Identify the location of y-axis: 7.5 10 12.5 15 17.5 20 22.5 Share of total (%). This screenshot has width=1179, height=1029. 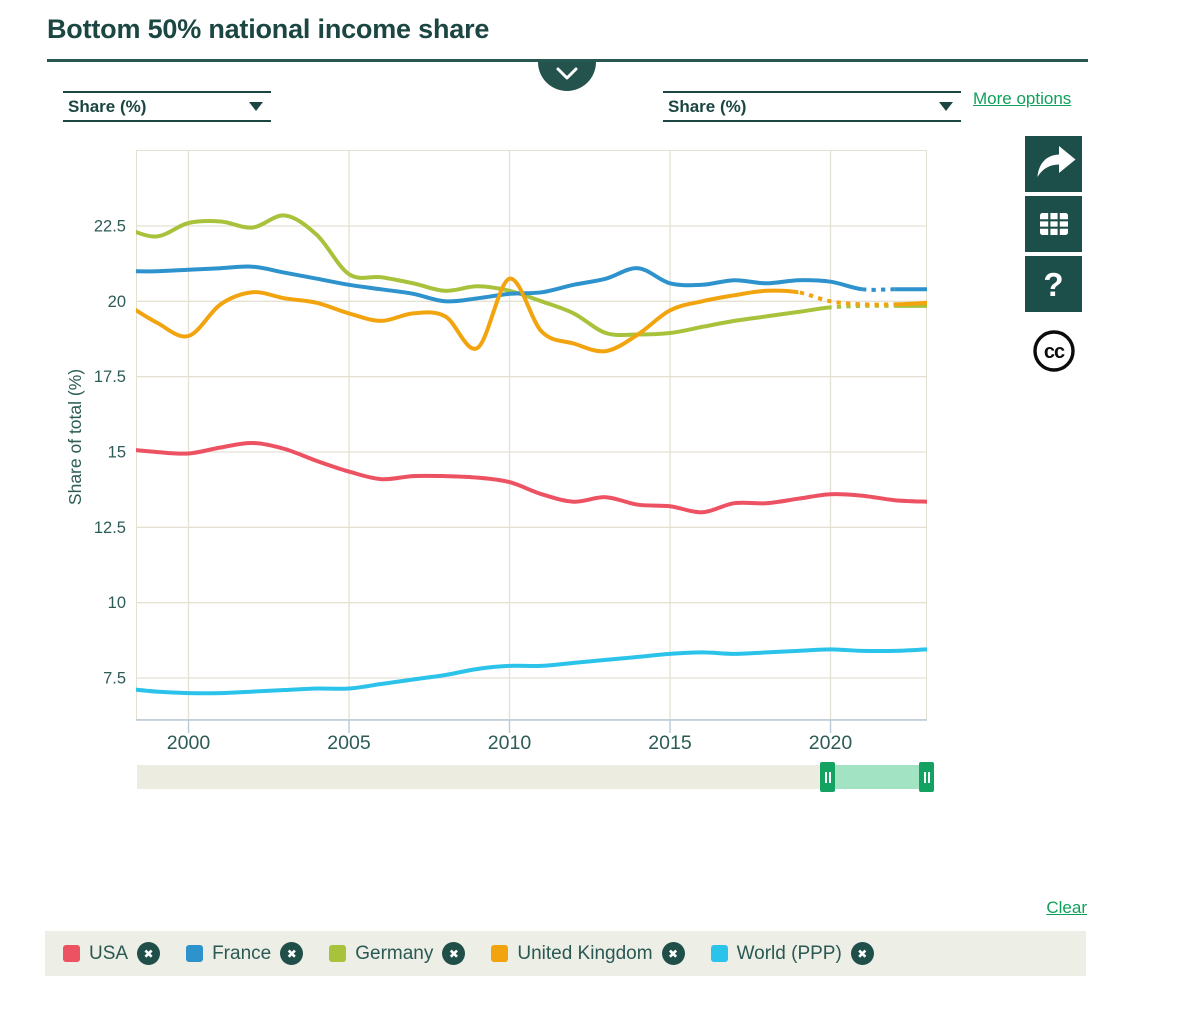
(95, 453).